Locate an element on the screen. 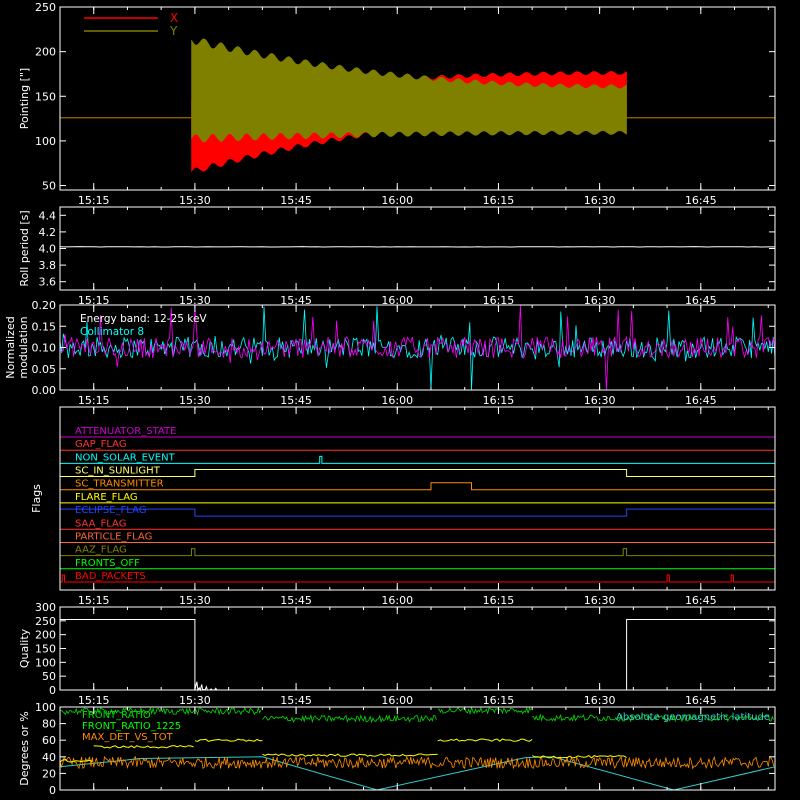 This screenshot has width=800, height=800. y-tick-label: 250 is located at coordinates (45, 7).